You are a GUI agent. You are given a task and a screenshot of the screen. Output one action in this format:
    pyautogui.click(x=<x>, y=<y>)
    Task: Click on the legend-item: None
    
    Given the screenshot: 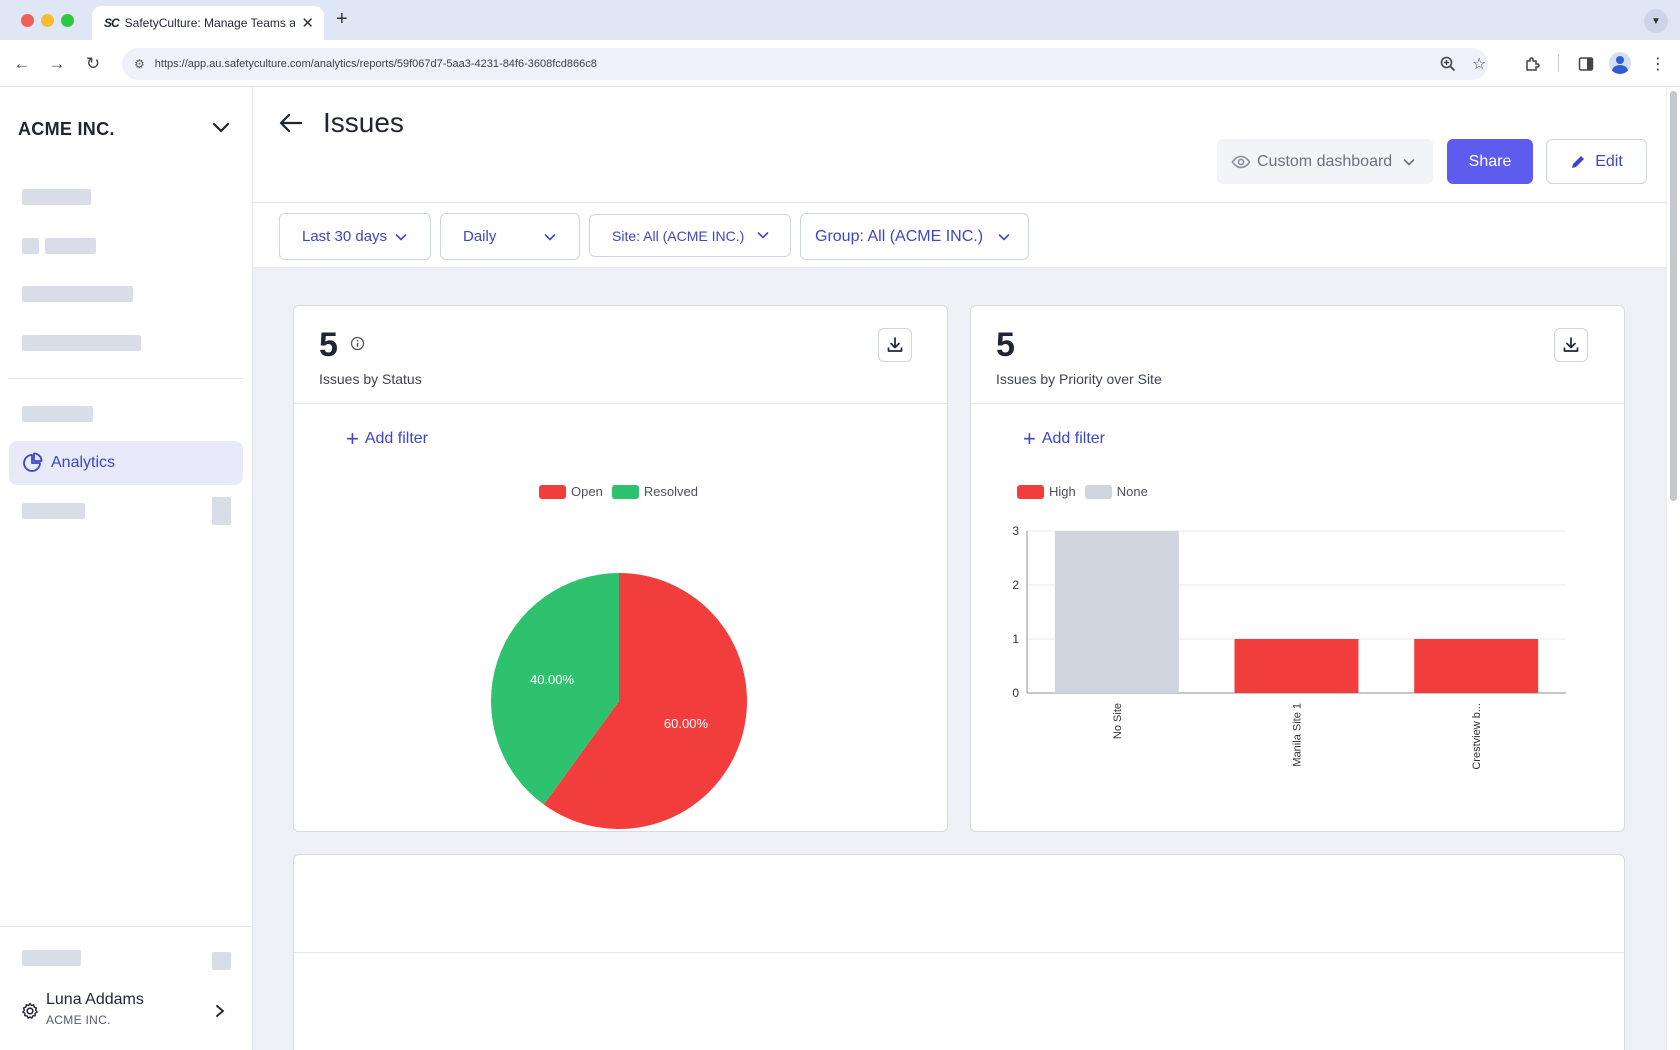 What is the action you would take?
    pyautogui.click(x=1116, y=491)
    